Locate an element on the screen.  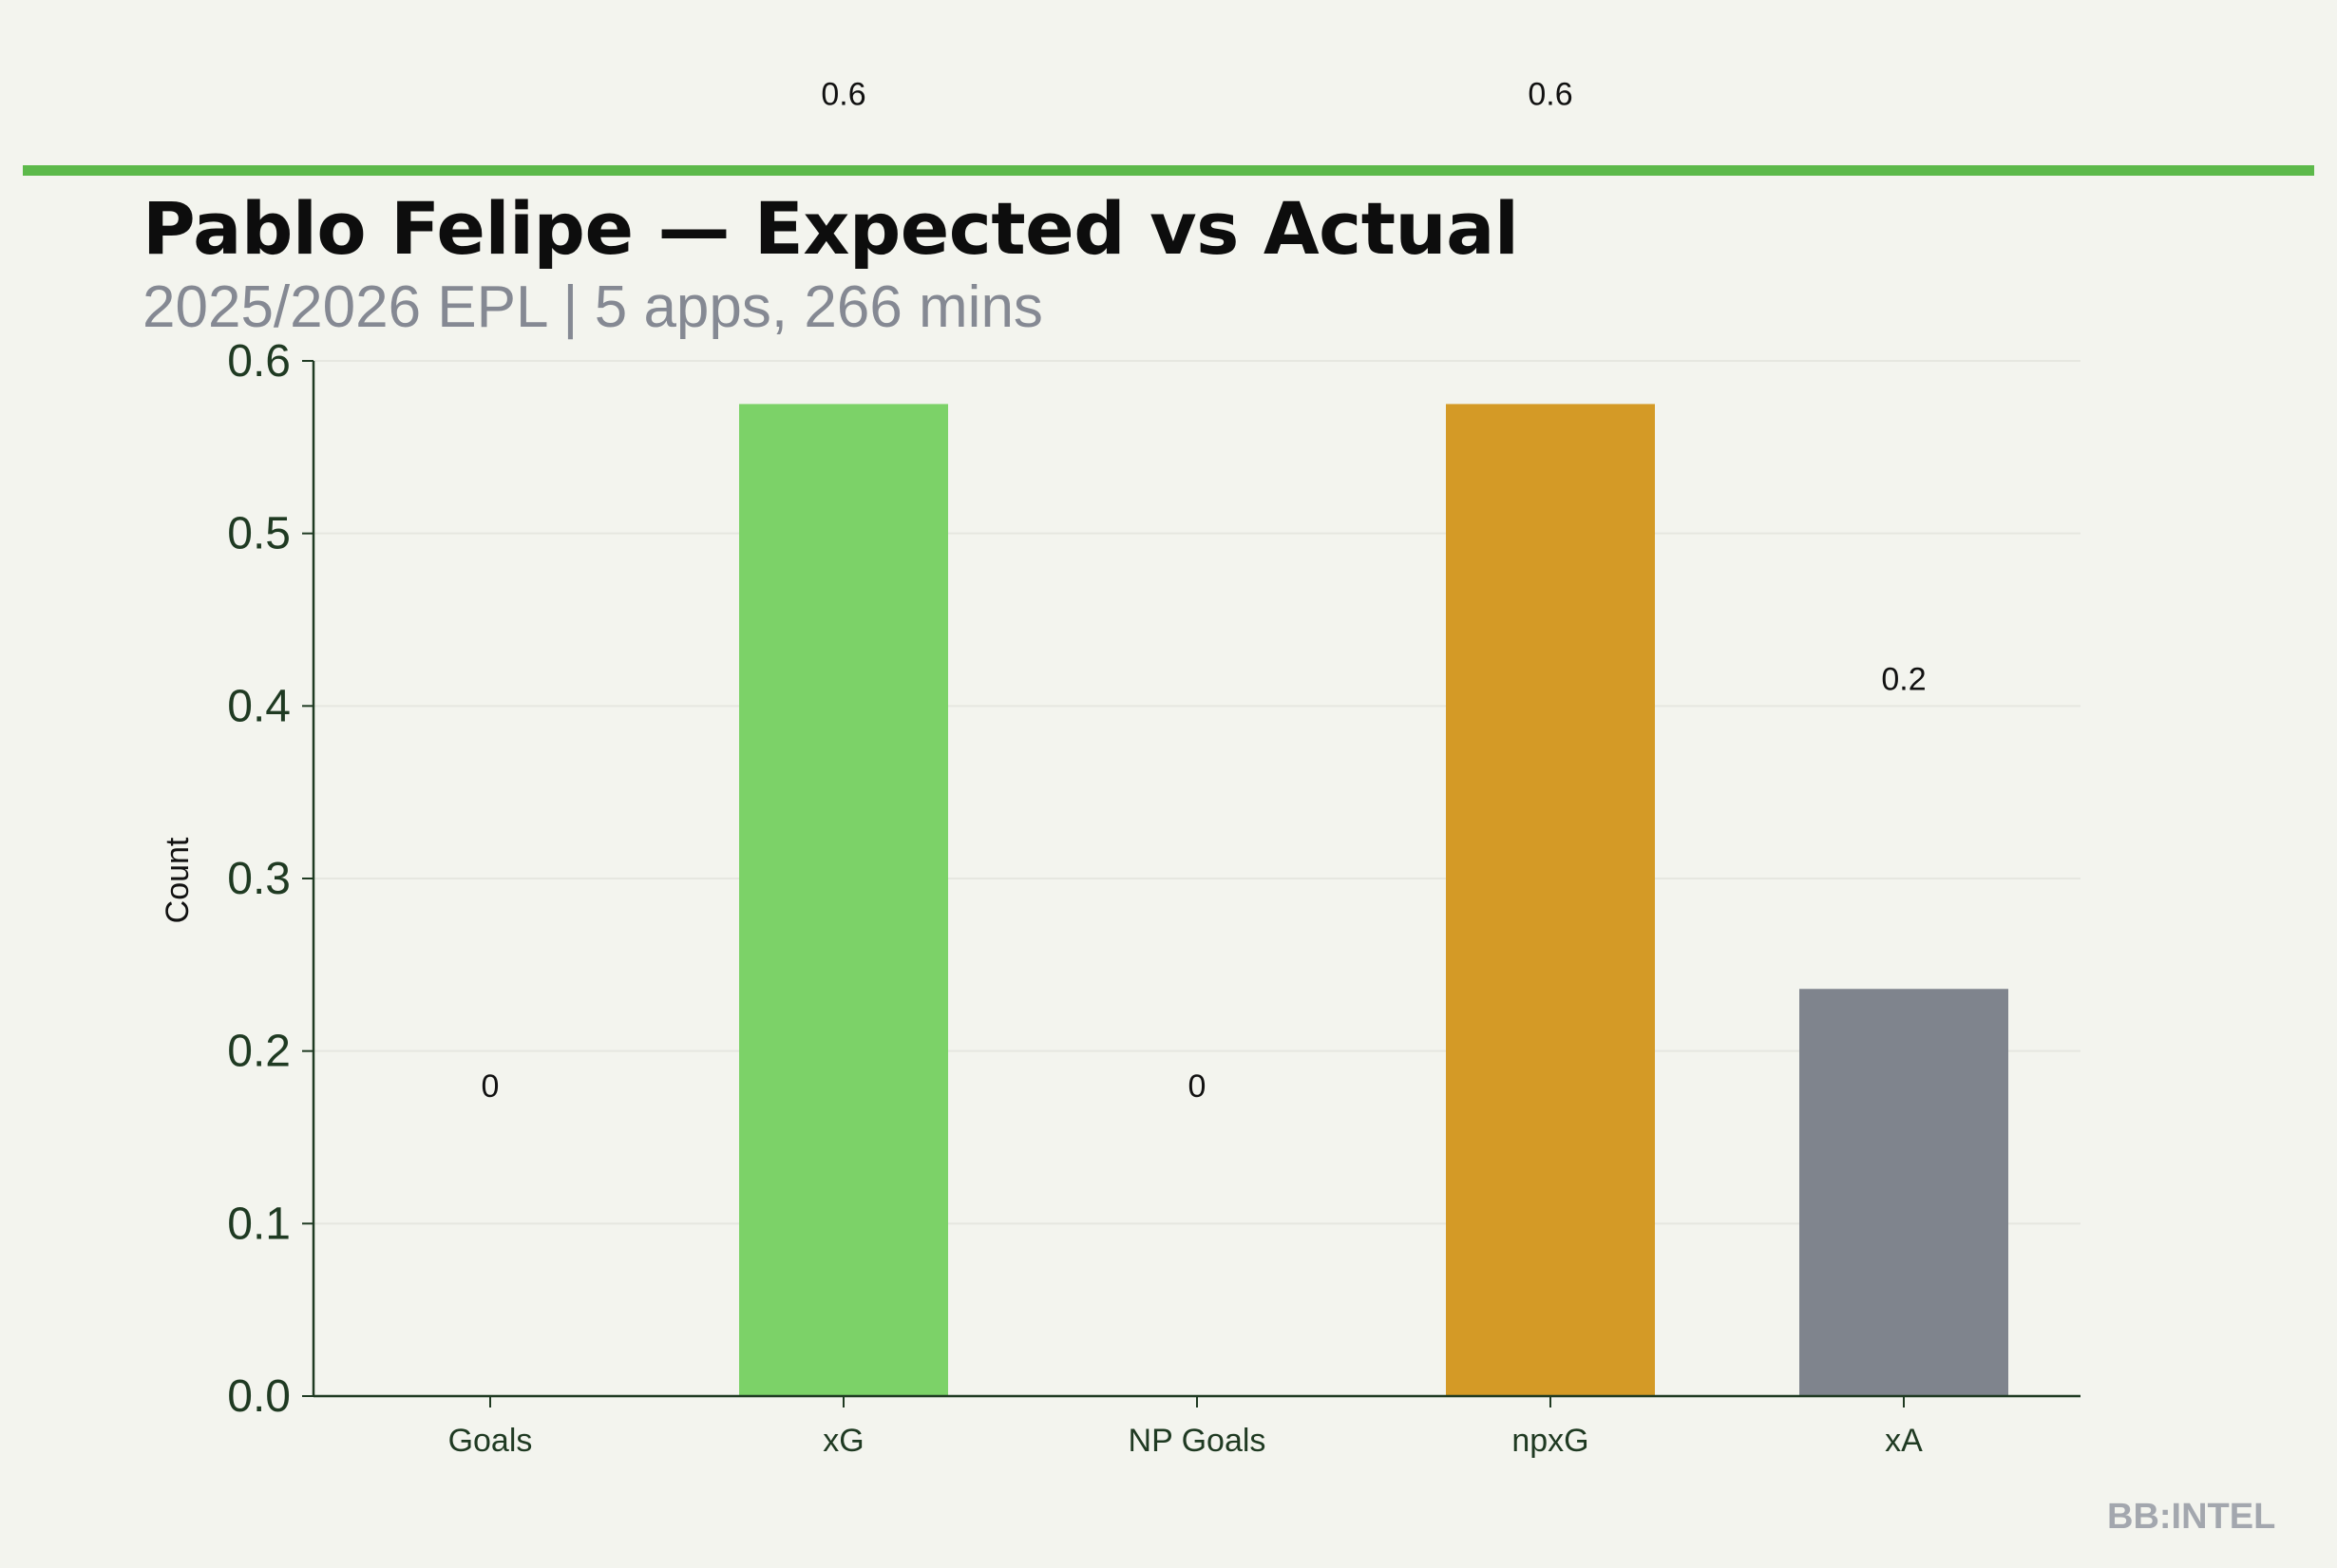
y-tick-label: 0.6 is located at coordinates (259, 361).